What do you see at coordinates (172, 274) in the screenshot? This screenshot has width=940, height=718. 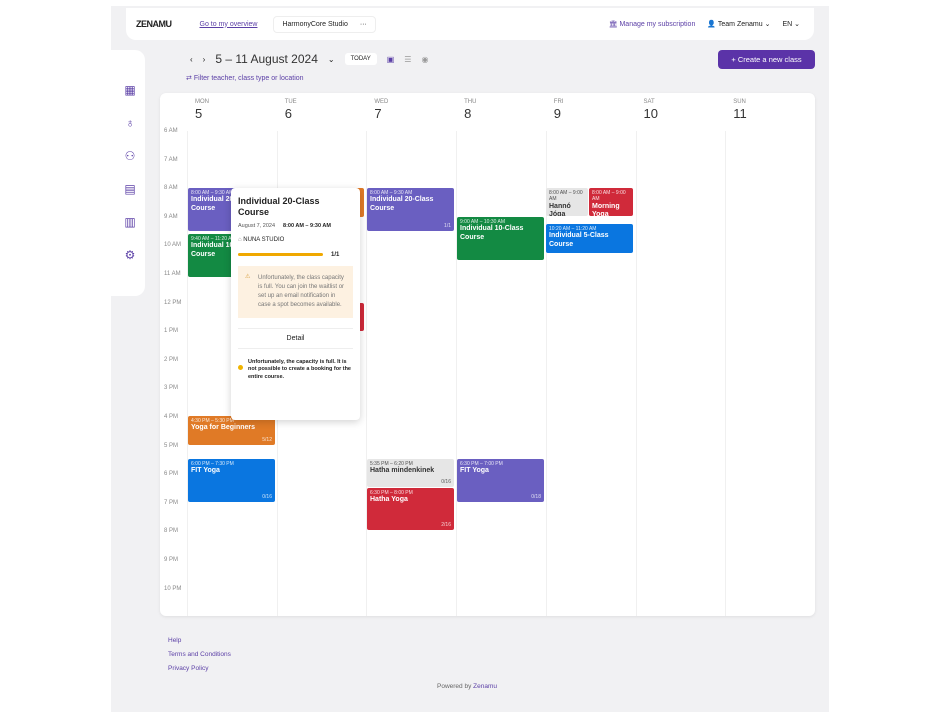 I see `hour-label: 11 AM` at bounding box center [172, 274].